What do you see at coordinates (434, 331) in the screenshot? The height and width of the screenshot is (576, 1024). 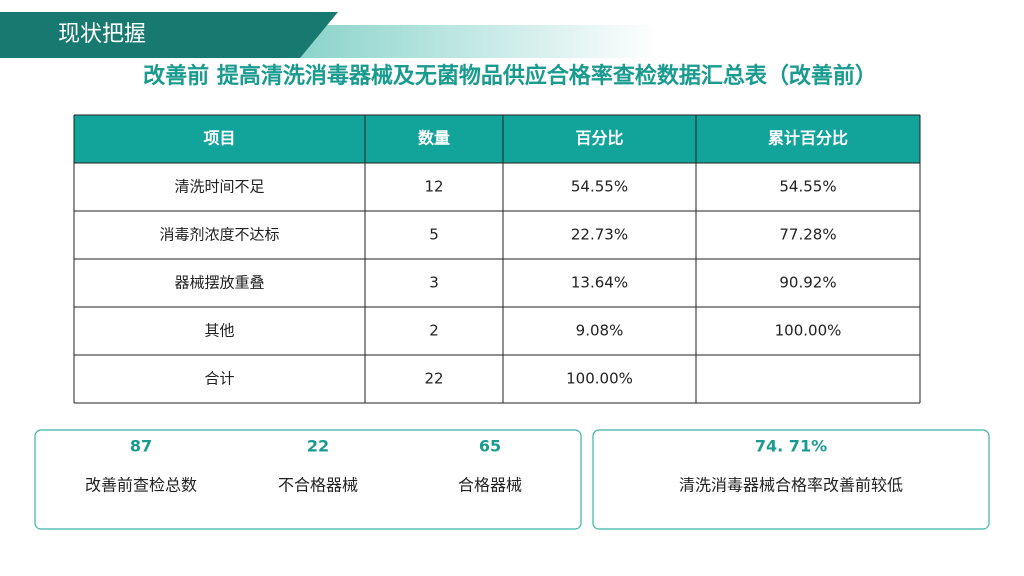 I see `table-cell: 2` at bounding box center [434, 331].